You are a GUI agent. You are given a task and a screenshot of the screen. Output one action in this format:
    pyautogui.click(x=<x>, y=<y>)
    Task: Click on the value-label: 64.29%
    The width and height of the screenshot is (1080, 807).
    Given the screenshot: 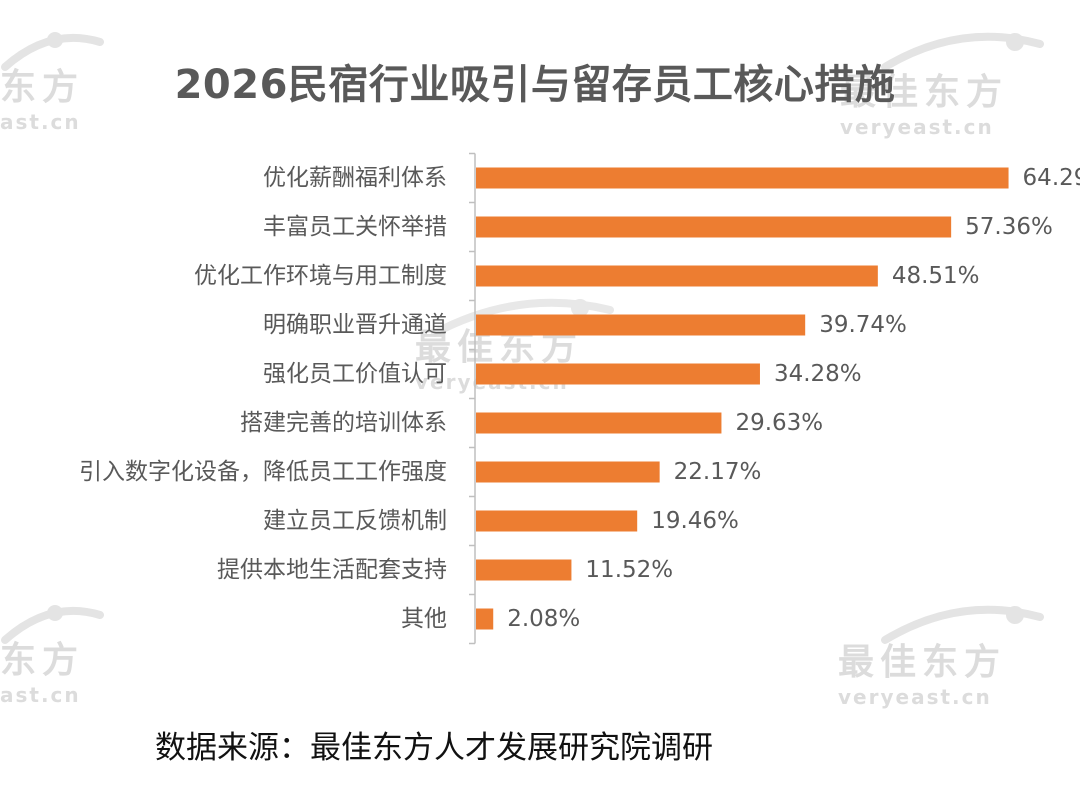 What is the action you would take?
    pyautogui.click(x=1051, y=178)
    